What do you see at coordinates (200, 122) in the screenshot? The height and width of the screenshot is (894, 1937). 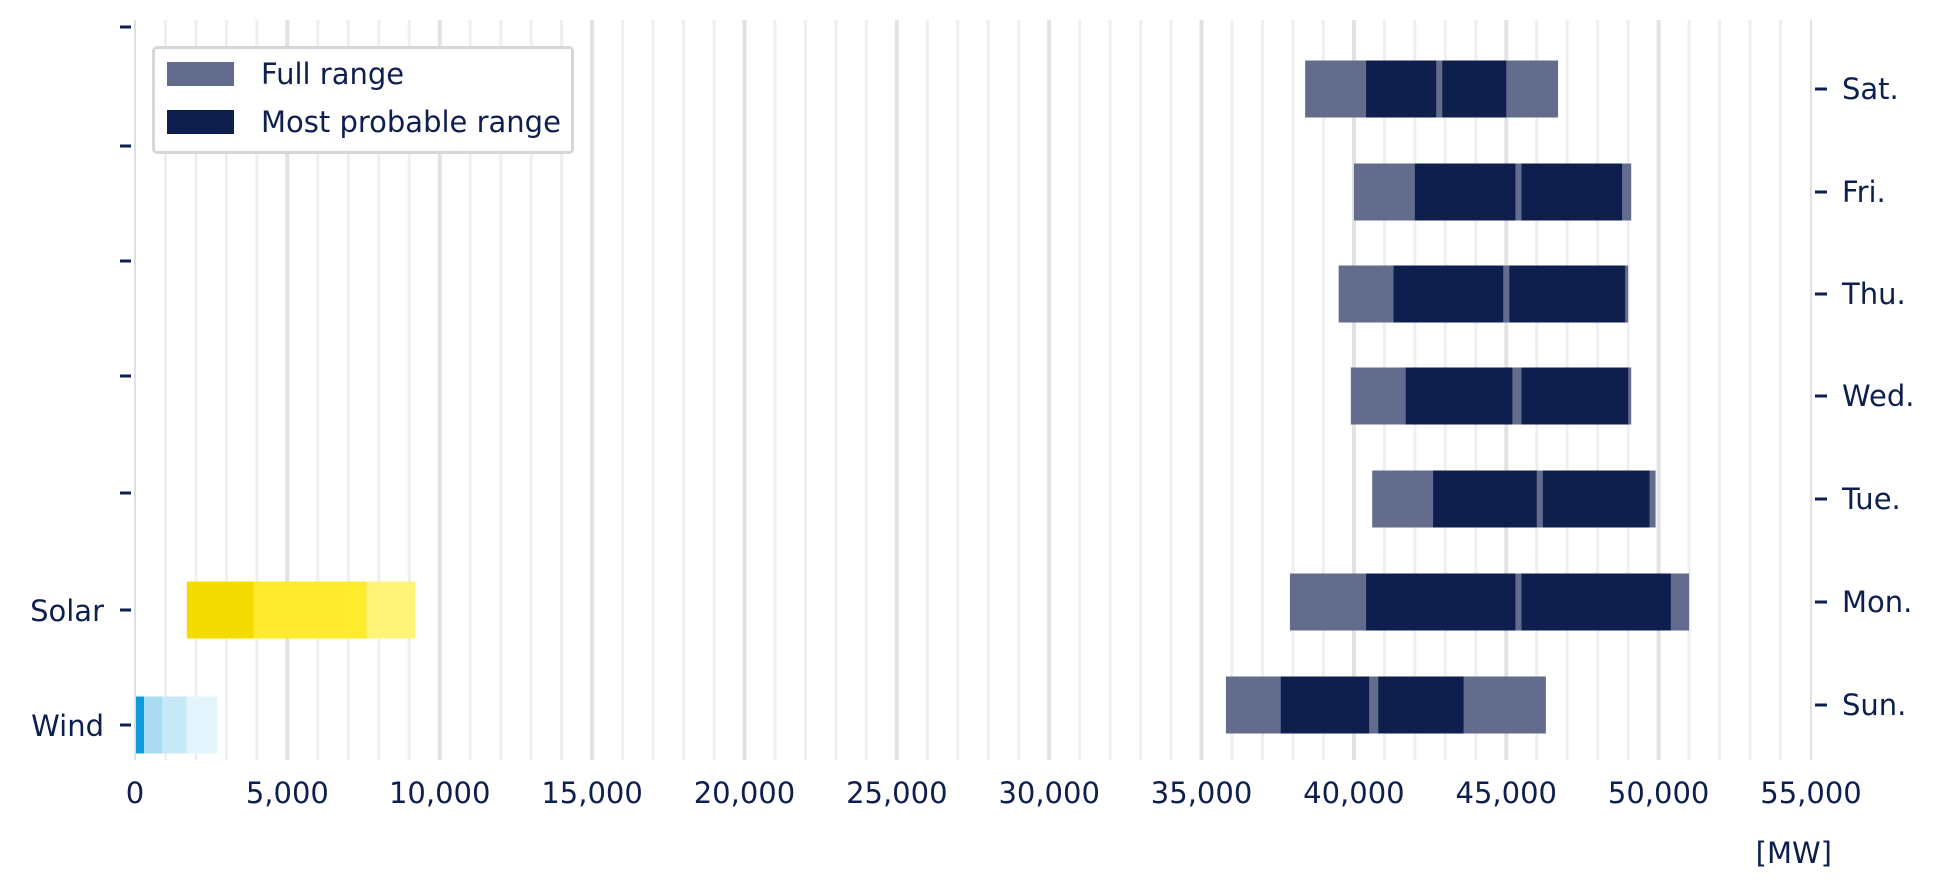 I see `legend-swatch-most-probable` at bounding box center [200, 122].